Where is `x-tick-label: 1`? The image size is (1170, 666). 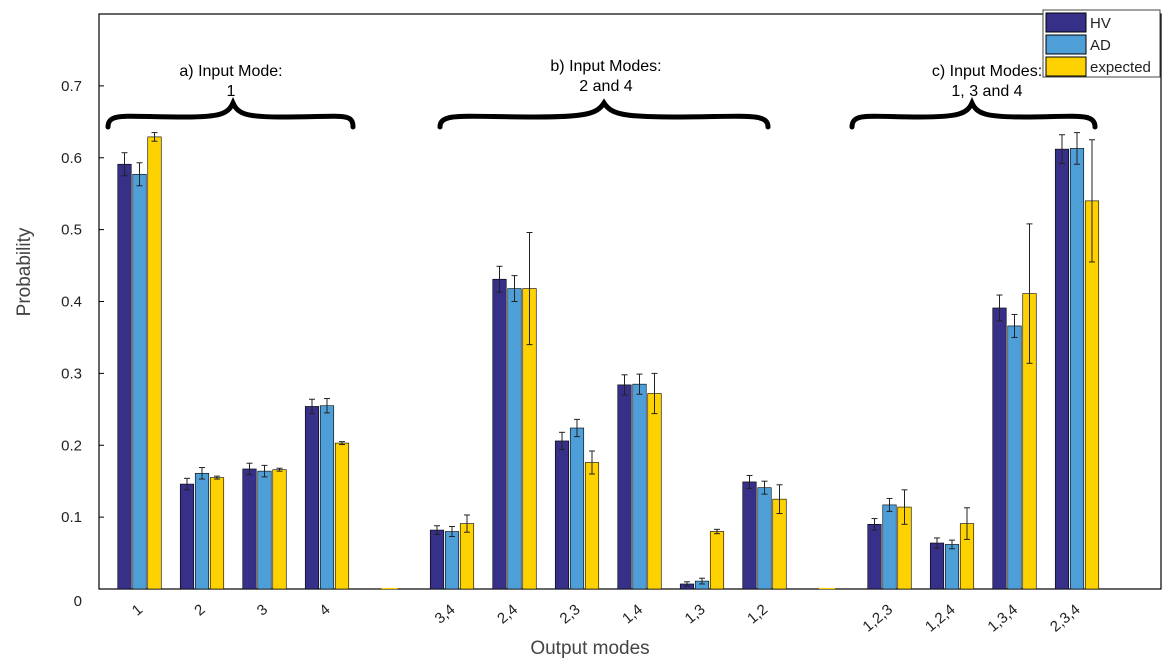
x-tick-label: 1 is located at coordinates (137, 610).